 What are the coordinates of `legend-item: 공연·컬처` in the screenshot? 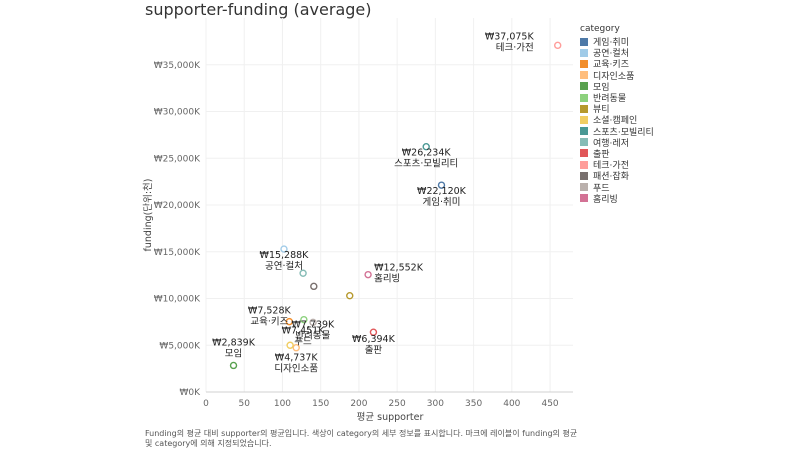 It's located at (617, 53).